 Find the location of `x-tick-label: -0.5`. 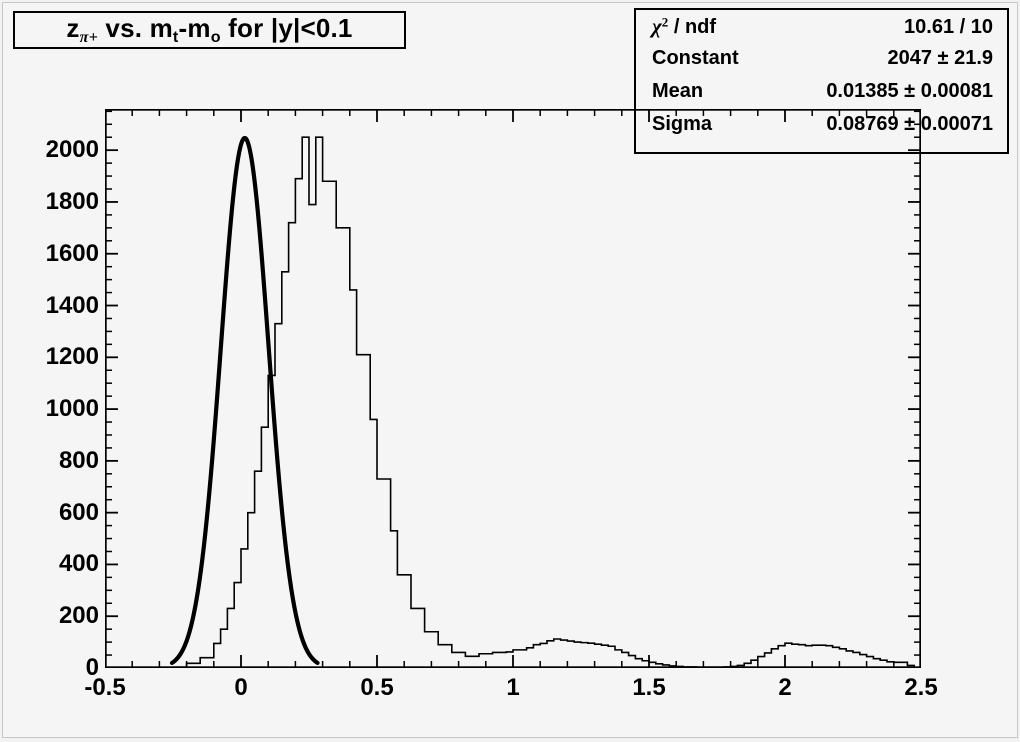

x-tick-label: -0.5 is located at coordinates (105, 687).